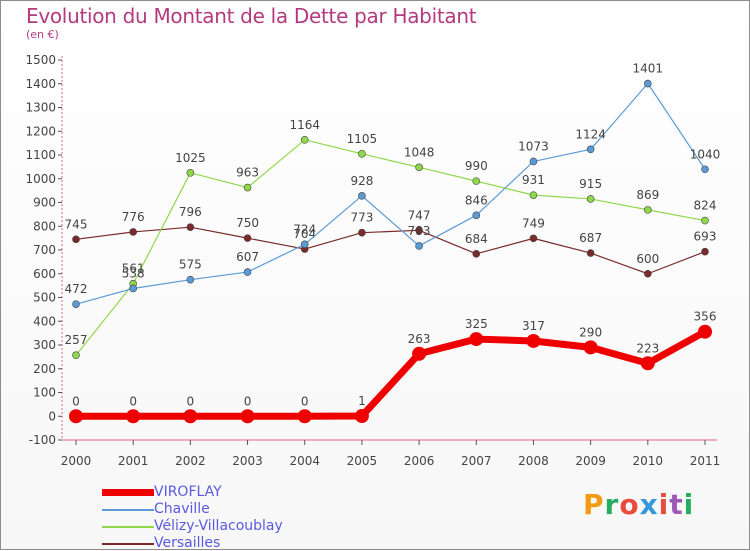 The height and width of the screenshot is (551, 750). I want to click on data-label: 290, so click(590, 332).